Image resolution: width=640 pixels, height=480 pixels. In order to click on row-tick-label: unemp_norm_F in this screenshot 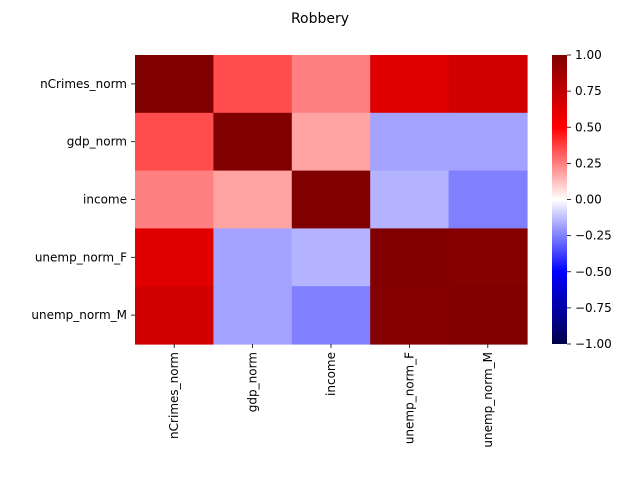, I will do `click(81, 257)`.